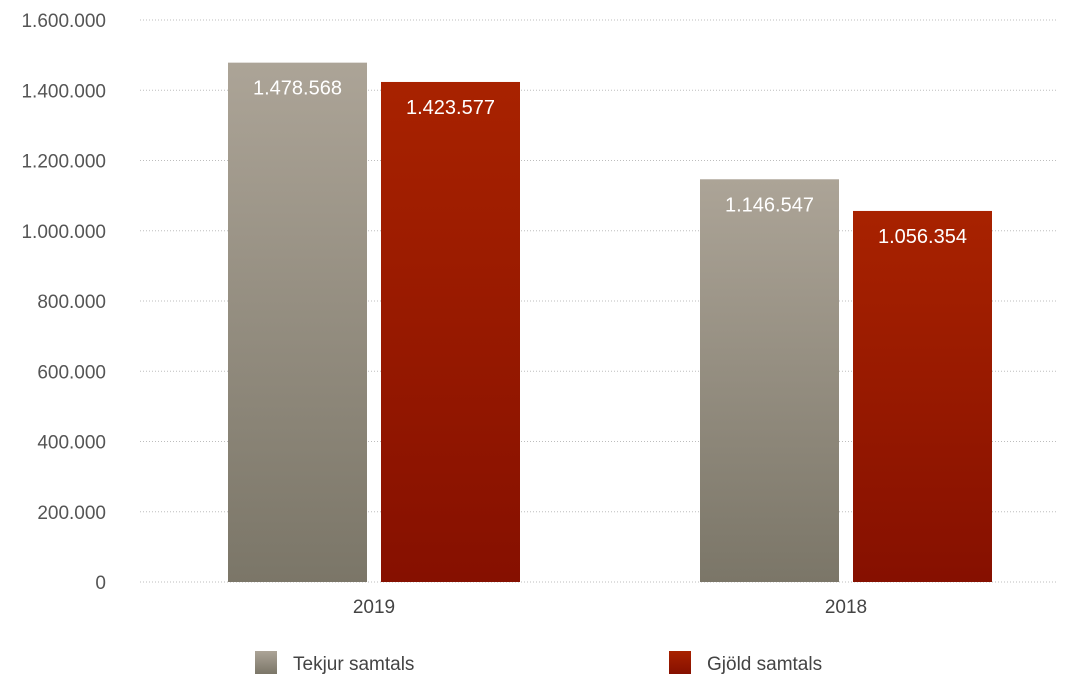 This screenshot has width=1072, height=675. Describe the element at coordinates (450, 108) in the screenshot. I see `data-label: 1.423.577` at that location.